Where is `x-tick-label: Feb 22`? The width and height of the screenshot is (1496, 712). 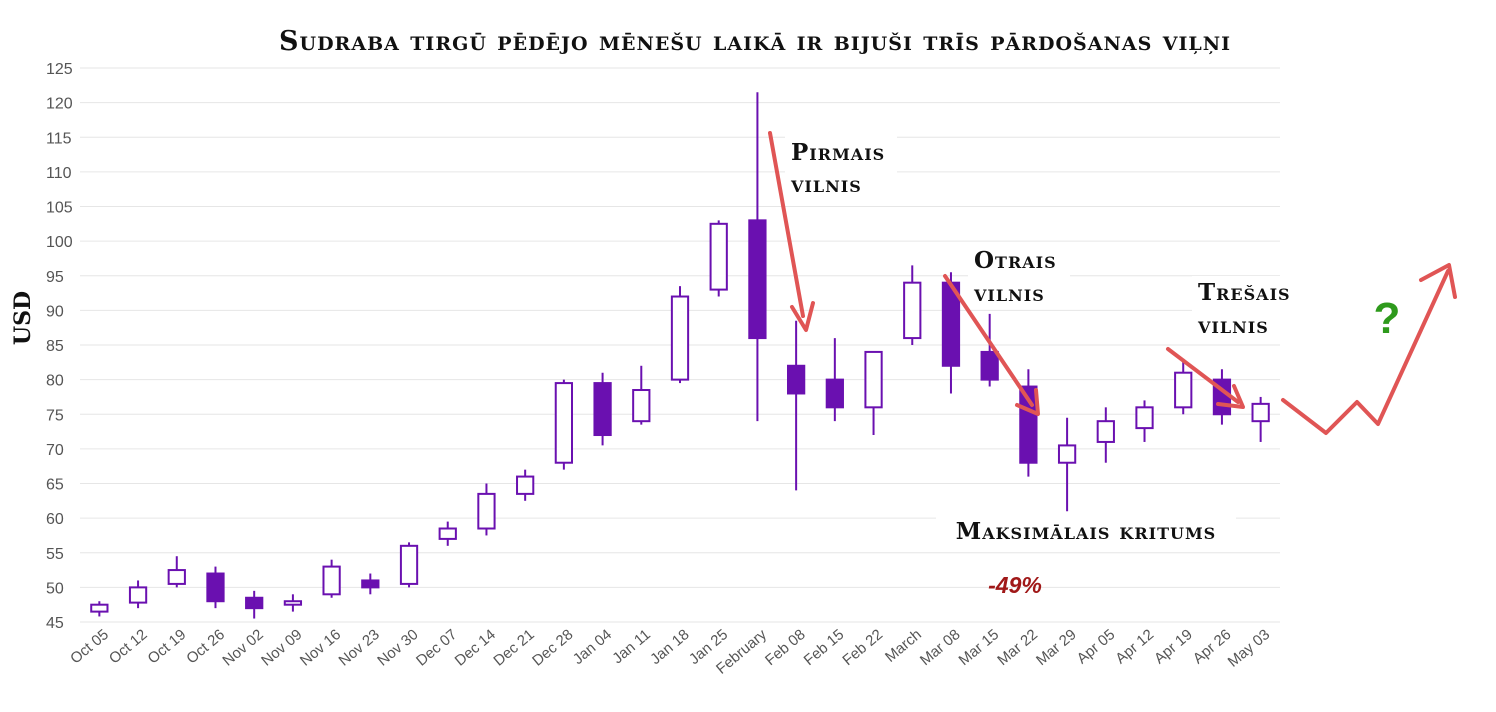 x-tick-label: Feb 22 is located at coordinates (862, 647).